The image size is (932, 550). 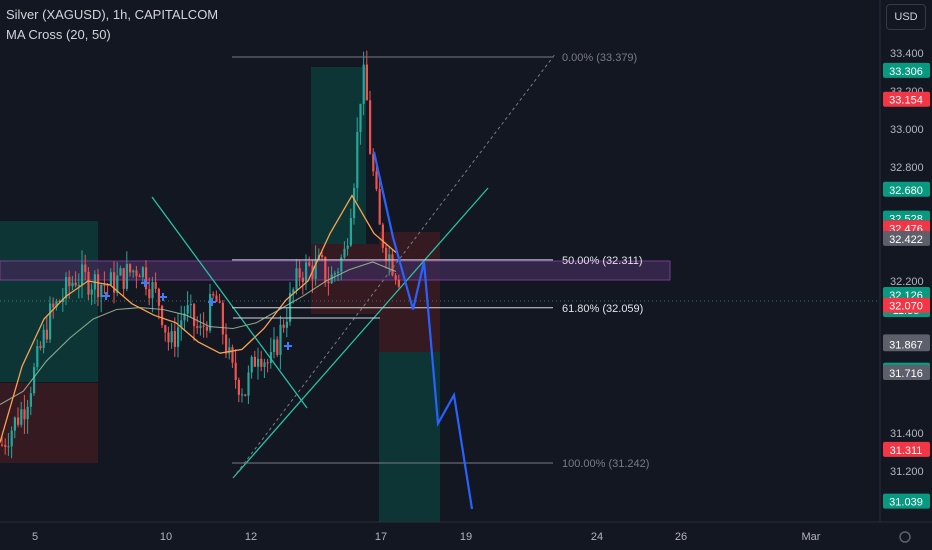 I want to click on chart-title: Silver (XAGUSD), 1h, CAPITALCOM, so click(x=112, y=14).